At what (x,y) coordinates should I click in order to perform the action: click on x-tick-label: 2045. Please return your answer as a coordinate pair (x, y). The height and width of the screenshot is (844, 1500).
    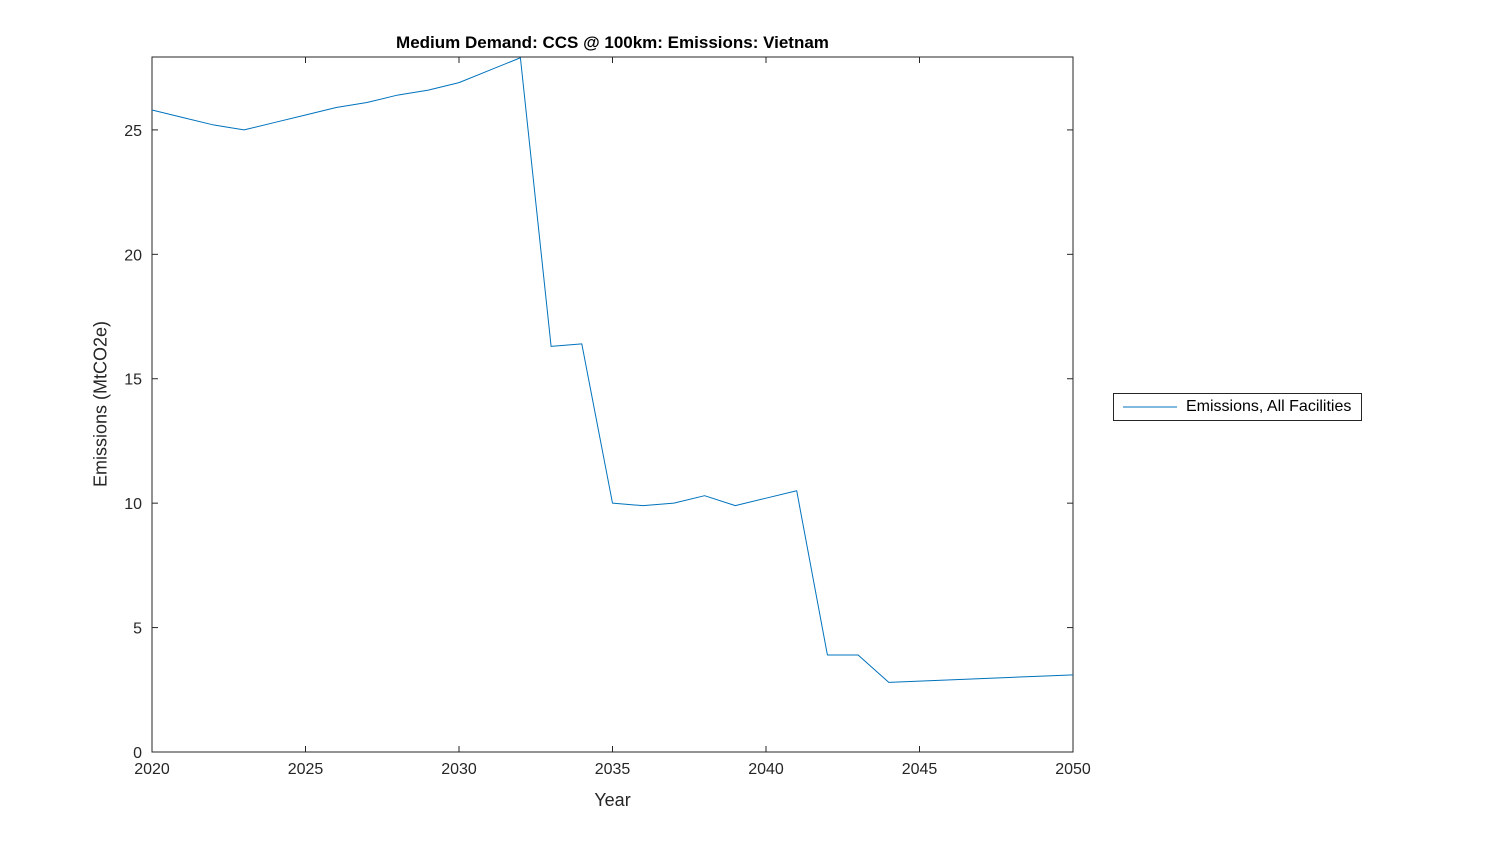
    Looking at the image, I should click on (920, 769).